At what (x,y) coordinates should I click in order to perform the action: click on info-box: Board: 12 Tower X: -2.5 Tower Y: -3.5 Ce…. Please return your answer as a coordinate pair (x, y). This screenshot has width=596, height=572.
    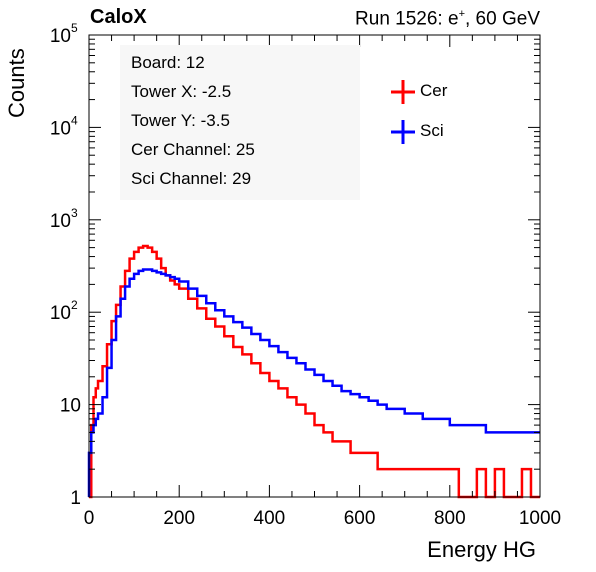
    Looking at the image, I should click on (240, 122).